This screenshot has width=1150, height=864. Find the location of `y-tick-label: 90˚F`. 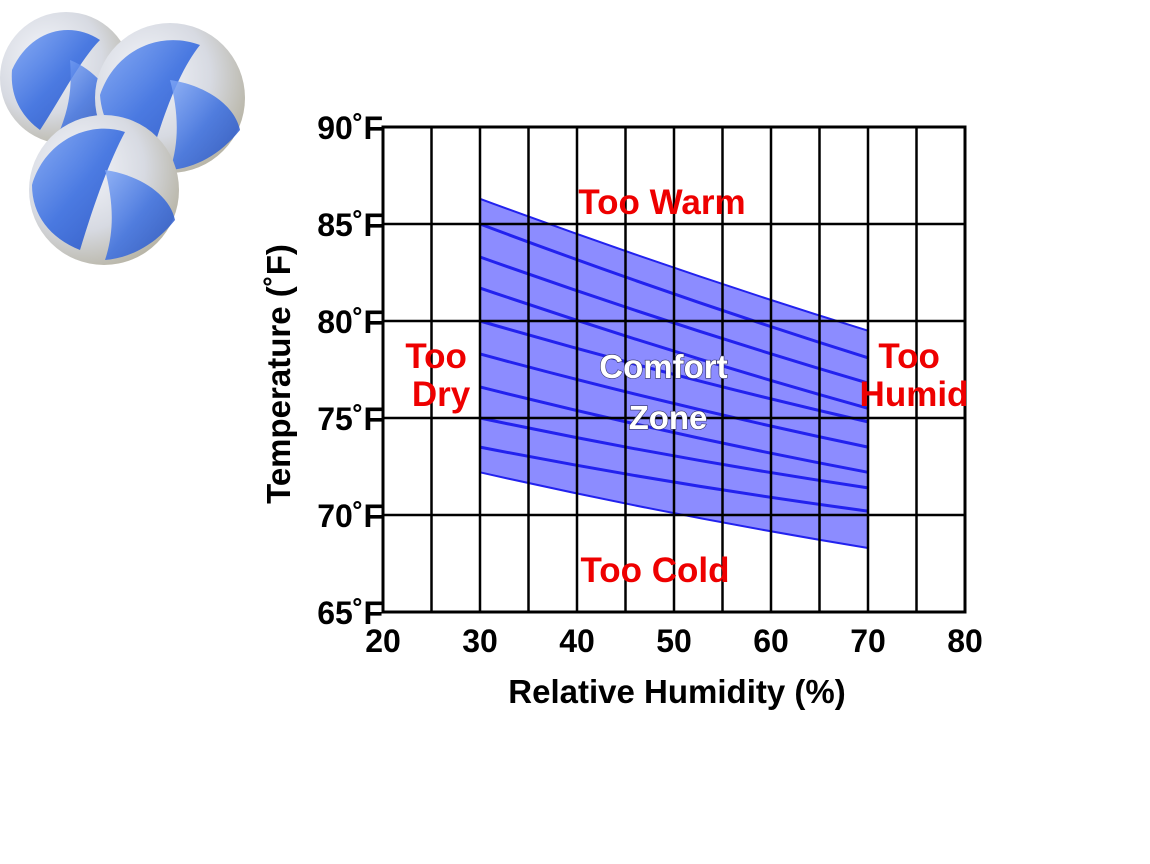

y-tick-label: 90˚F is located at coordinates (350, 128).